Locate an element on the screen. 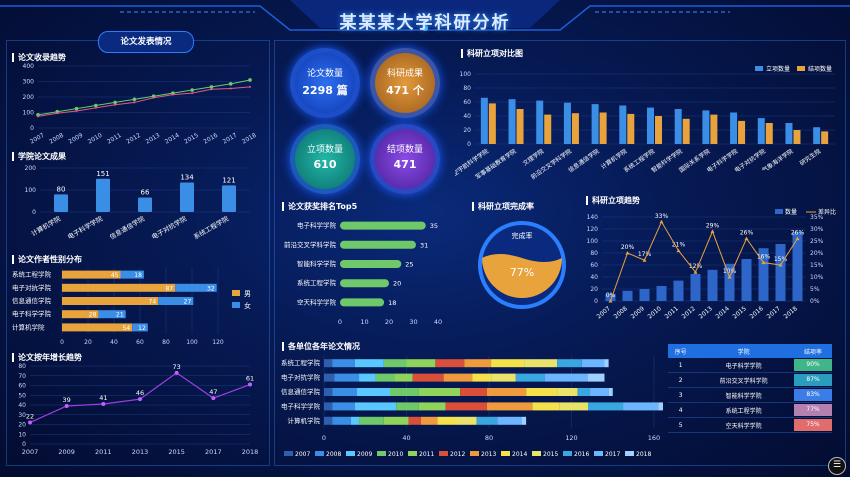  rank-number: 2 is located at coordinates (681, 380).